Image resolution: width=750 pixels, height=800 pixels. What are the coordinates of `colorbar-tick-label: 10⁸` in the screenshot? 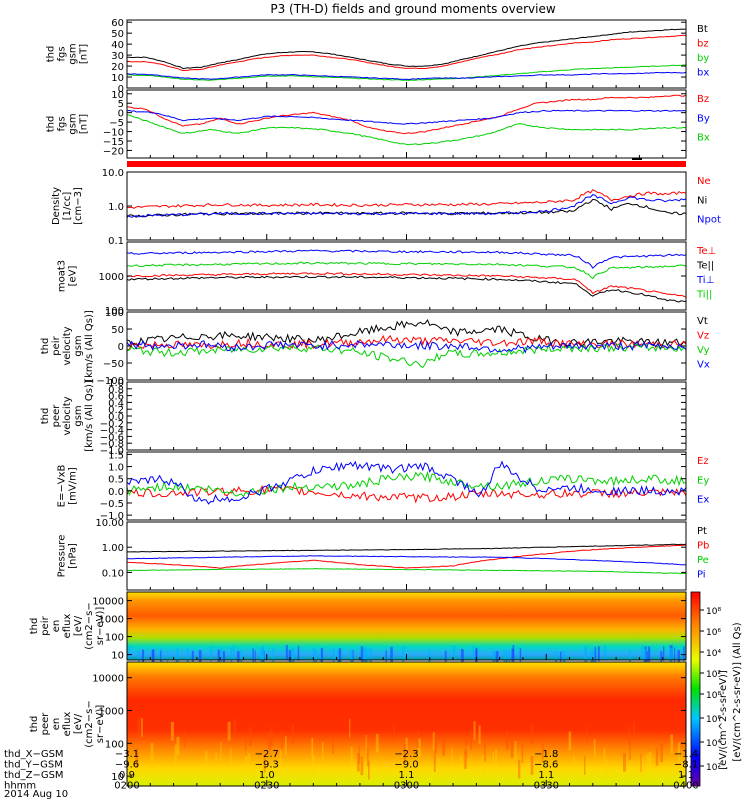 It's located at (713, 612).